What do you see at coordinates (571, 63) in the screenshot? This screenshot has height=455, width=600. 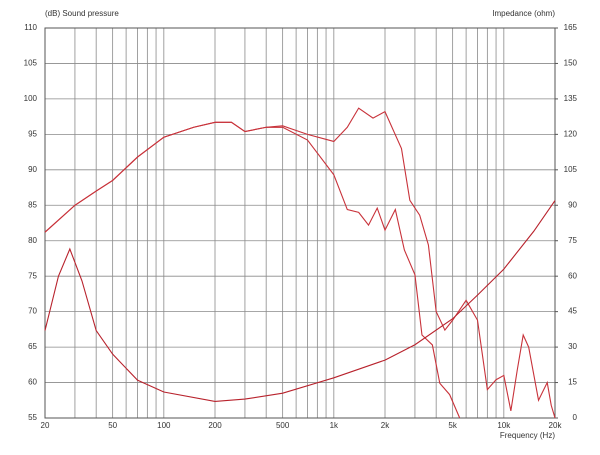 I see `y2-tick-label: 150` at bounding box center [571, 63].